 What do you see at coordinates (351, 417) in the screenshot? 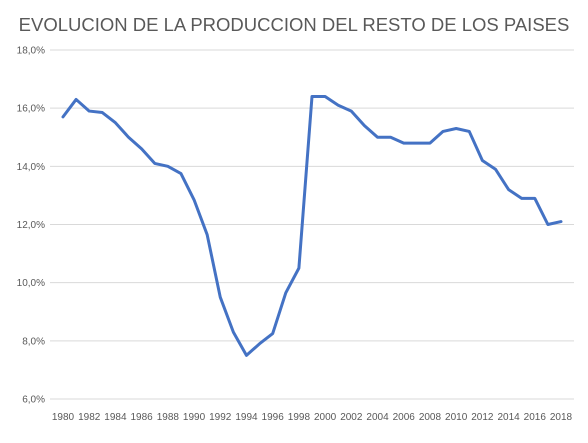
I see `x-tick-label: 2002` at bounding box center [351, 417].